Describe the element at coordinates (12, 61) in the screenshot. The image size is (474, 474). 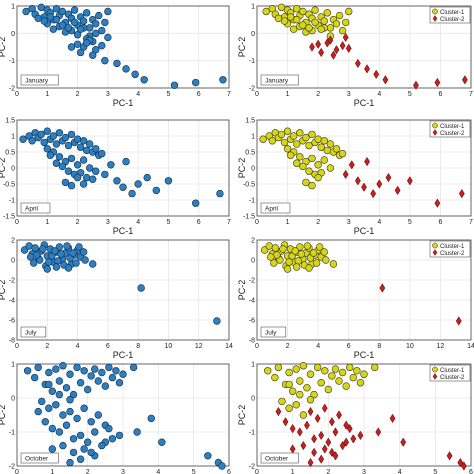
I see `y-tick-label: -1` at that location.